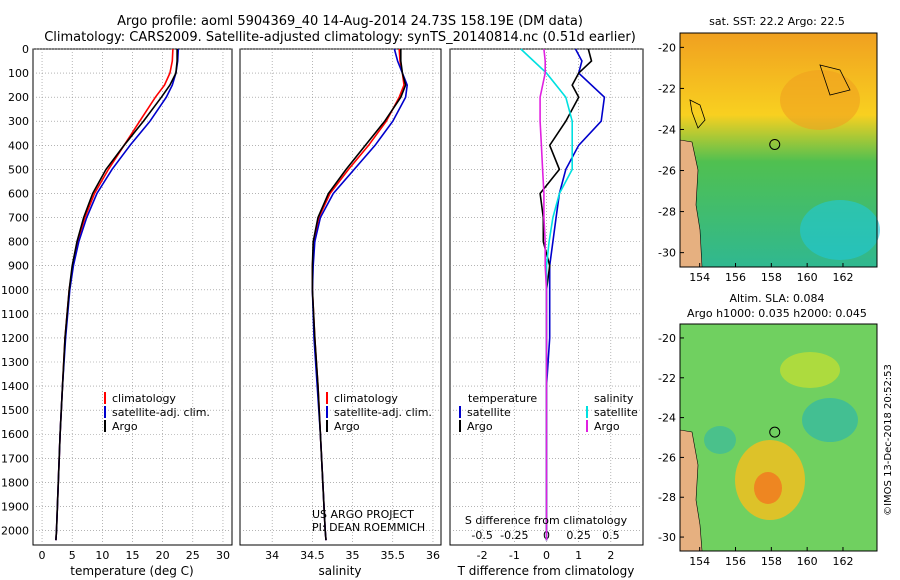 Image resolution: width=900 pixels, height=580 pixels. I want to click on depth-tick-label: 100, so click(18, 73).